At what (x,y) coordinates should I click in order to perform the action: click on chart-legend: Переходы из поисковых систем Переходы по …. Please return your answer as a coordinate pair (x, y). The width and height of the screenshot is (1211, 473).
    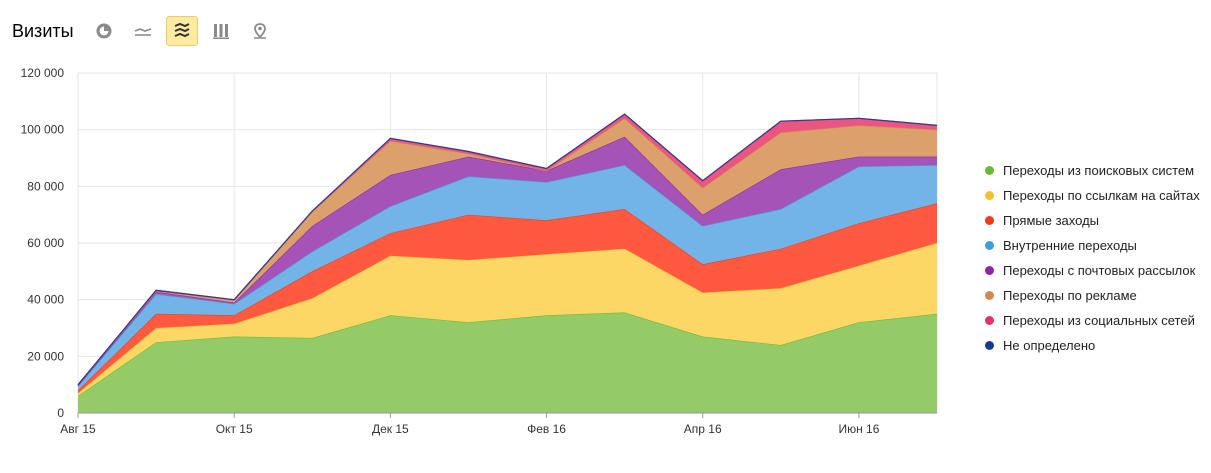
    Looking at the image, I should click on (1092, 258).